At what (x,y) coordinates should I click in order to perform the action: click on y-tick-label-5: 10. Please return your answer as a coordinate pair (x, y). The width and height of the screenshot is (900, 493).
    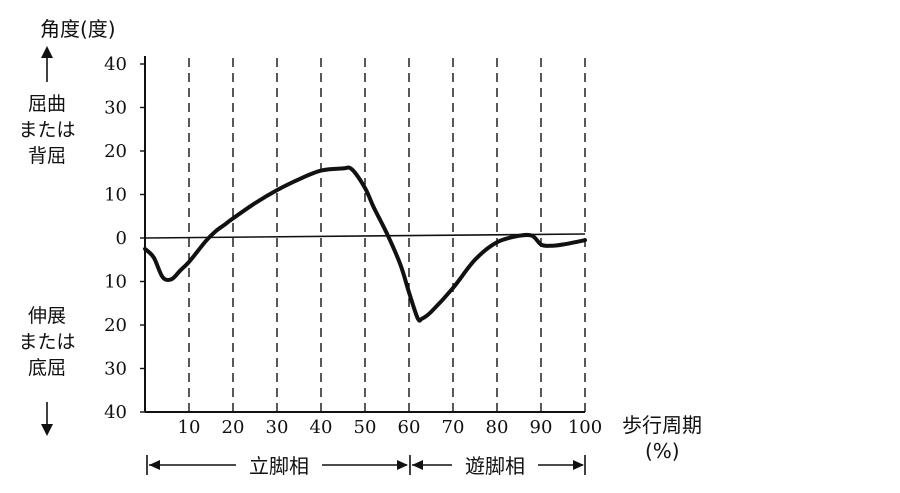
    Looking at the image, I should click on (115, 282).